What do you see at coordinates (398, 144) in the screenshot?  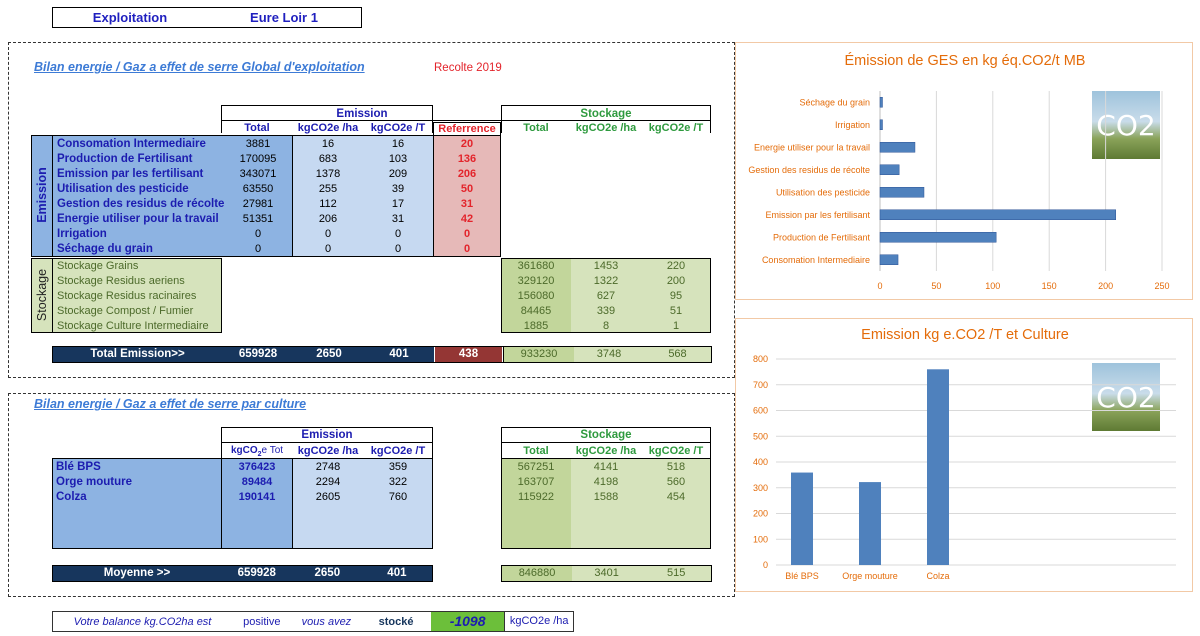 I see `cell-t: 16` at bounding box center [398, 144].